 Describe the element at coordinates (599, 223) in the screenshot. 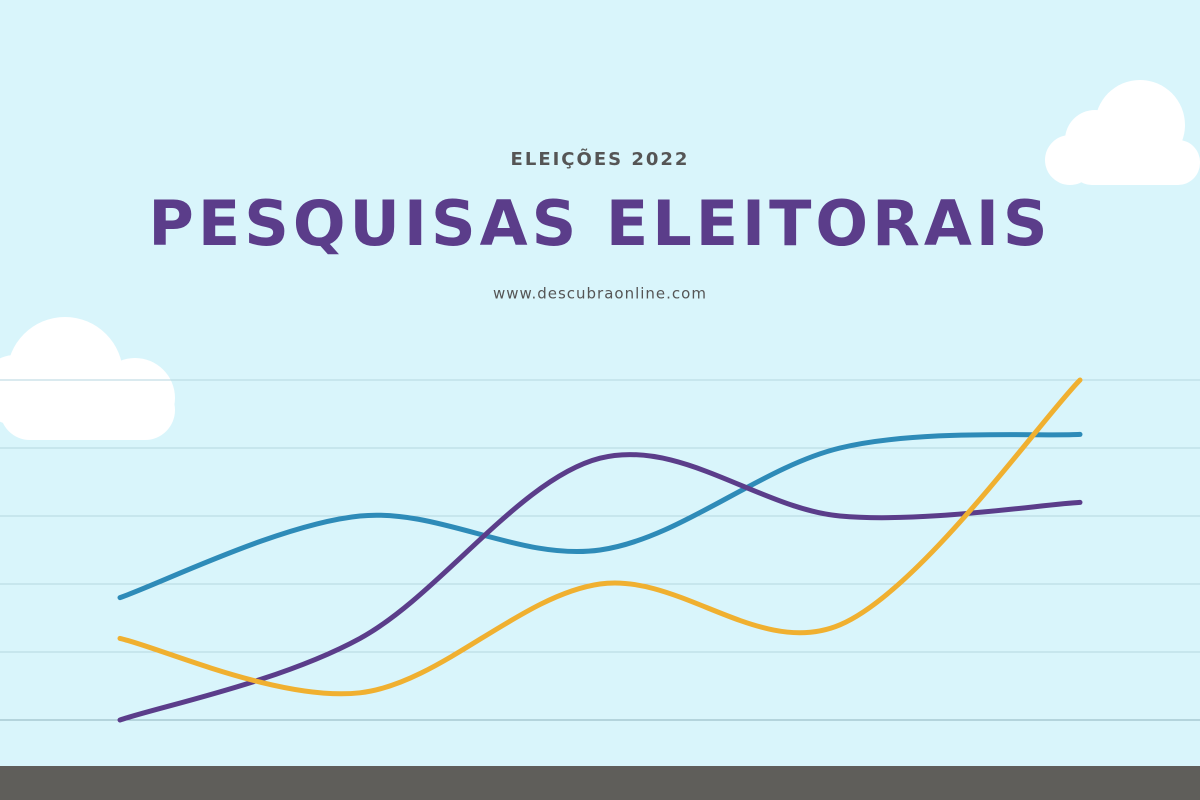

I see `chart-title: PESQUISAS ELEITORAIS` at that location.